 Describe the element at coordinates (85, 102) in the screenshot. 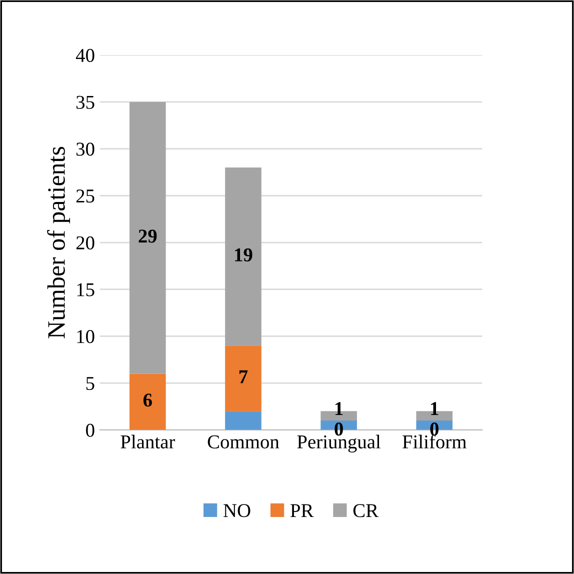

I see `y-tick-label: 35` at that location.